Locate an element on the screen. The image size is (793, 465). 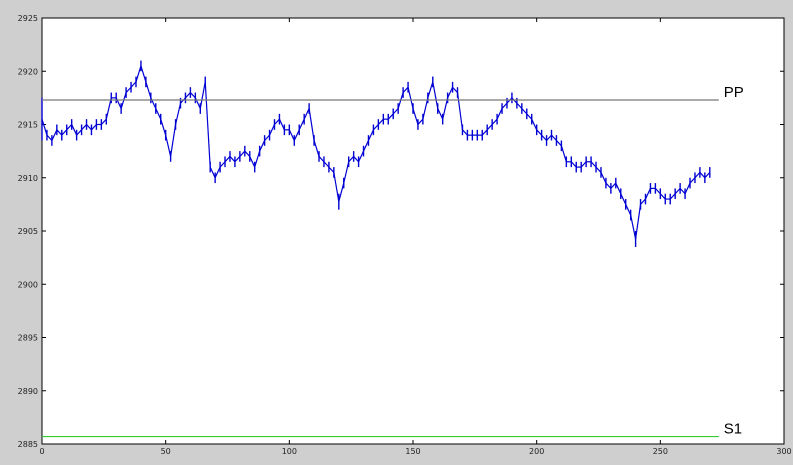
x-tick-label: 50 is located at coordinates (166, 451).